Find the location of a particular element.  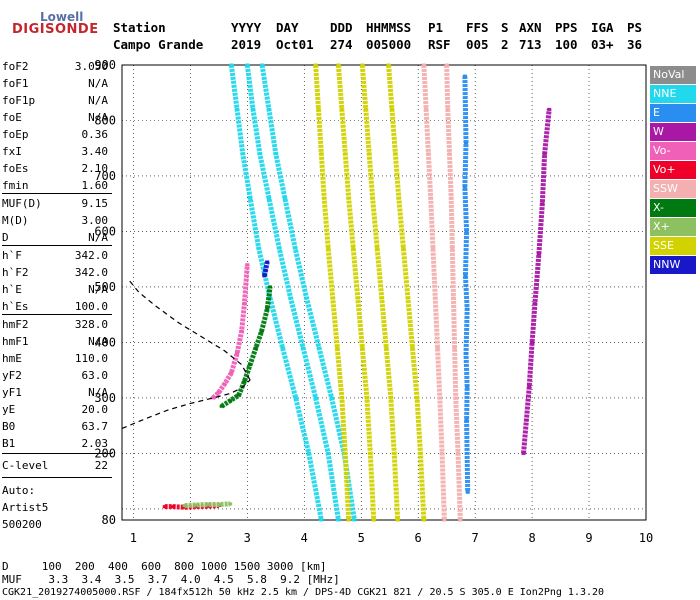

logo-digisonde-text: DIGISONDE is located at coordinates (55, 29).